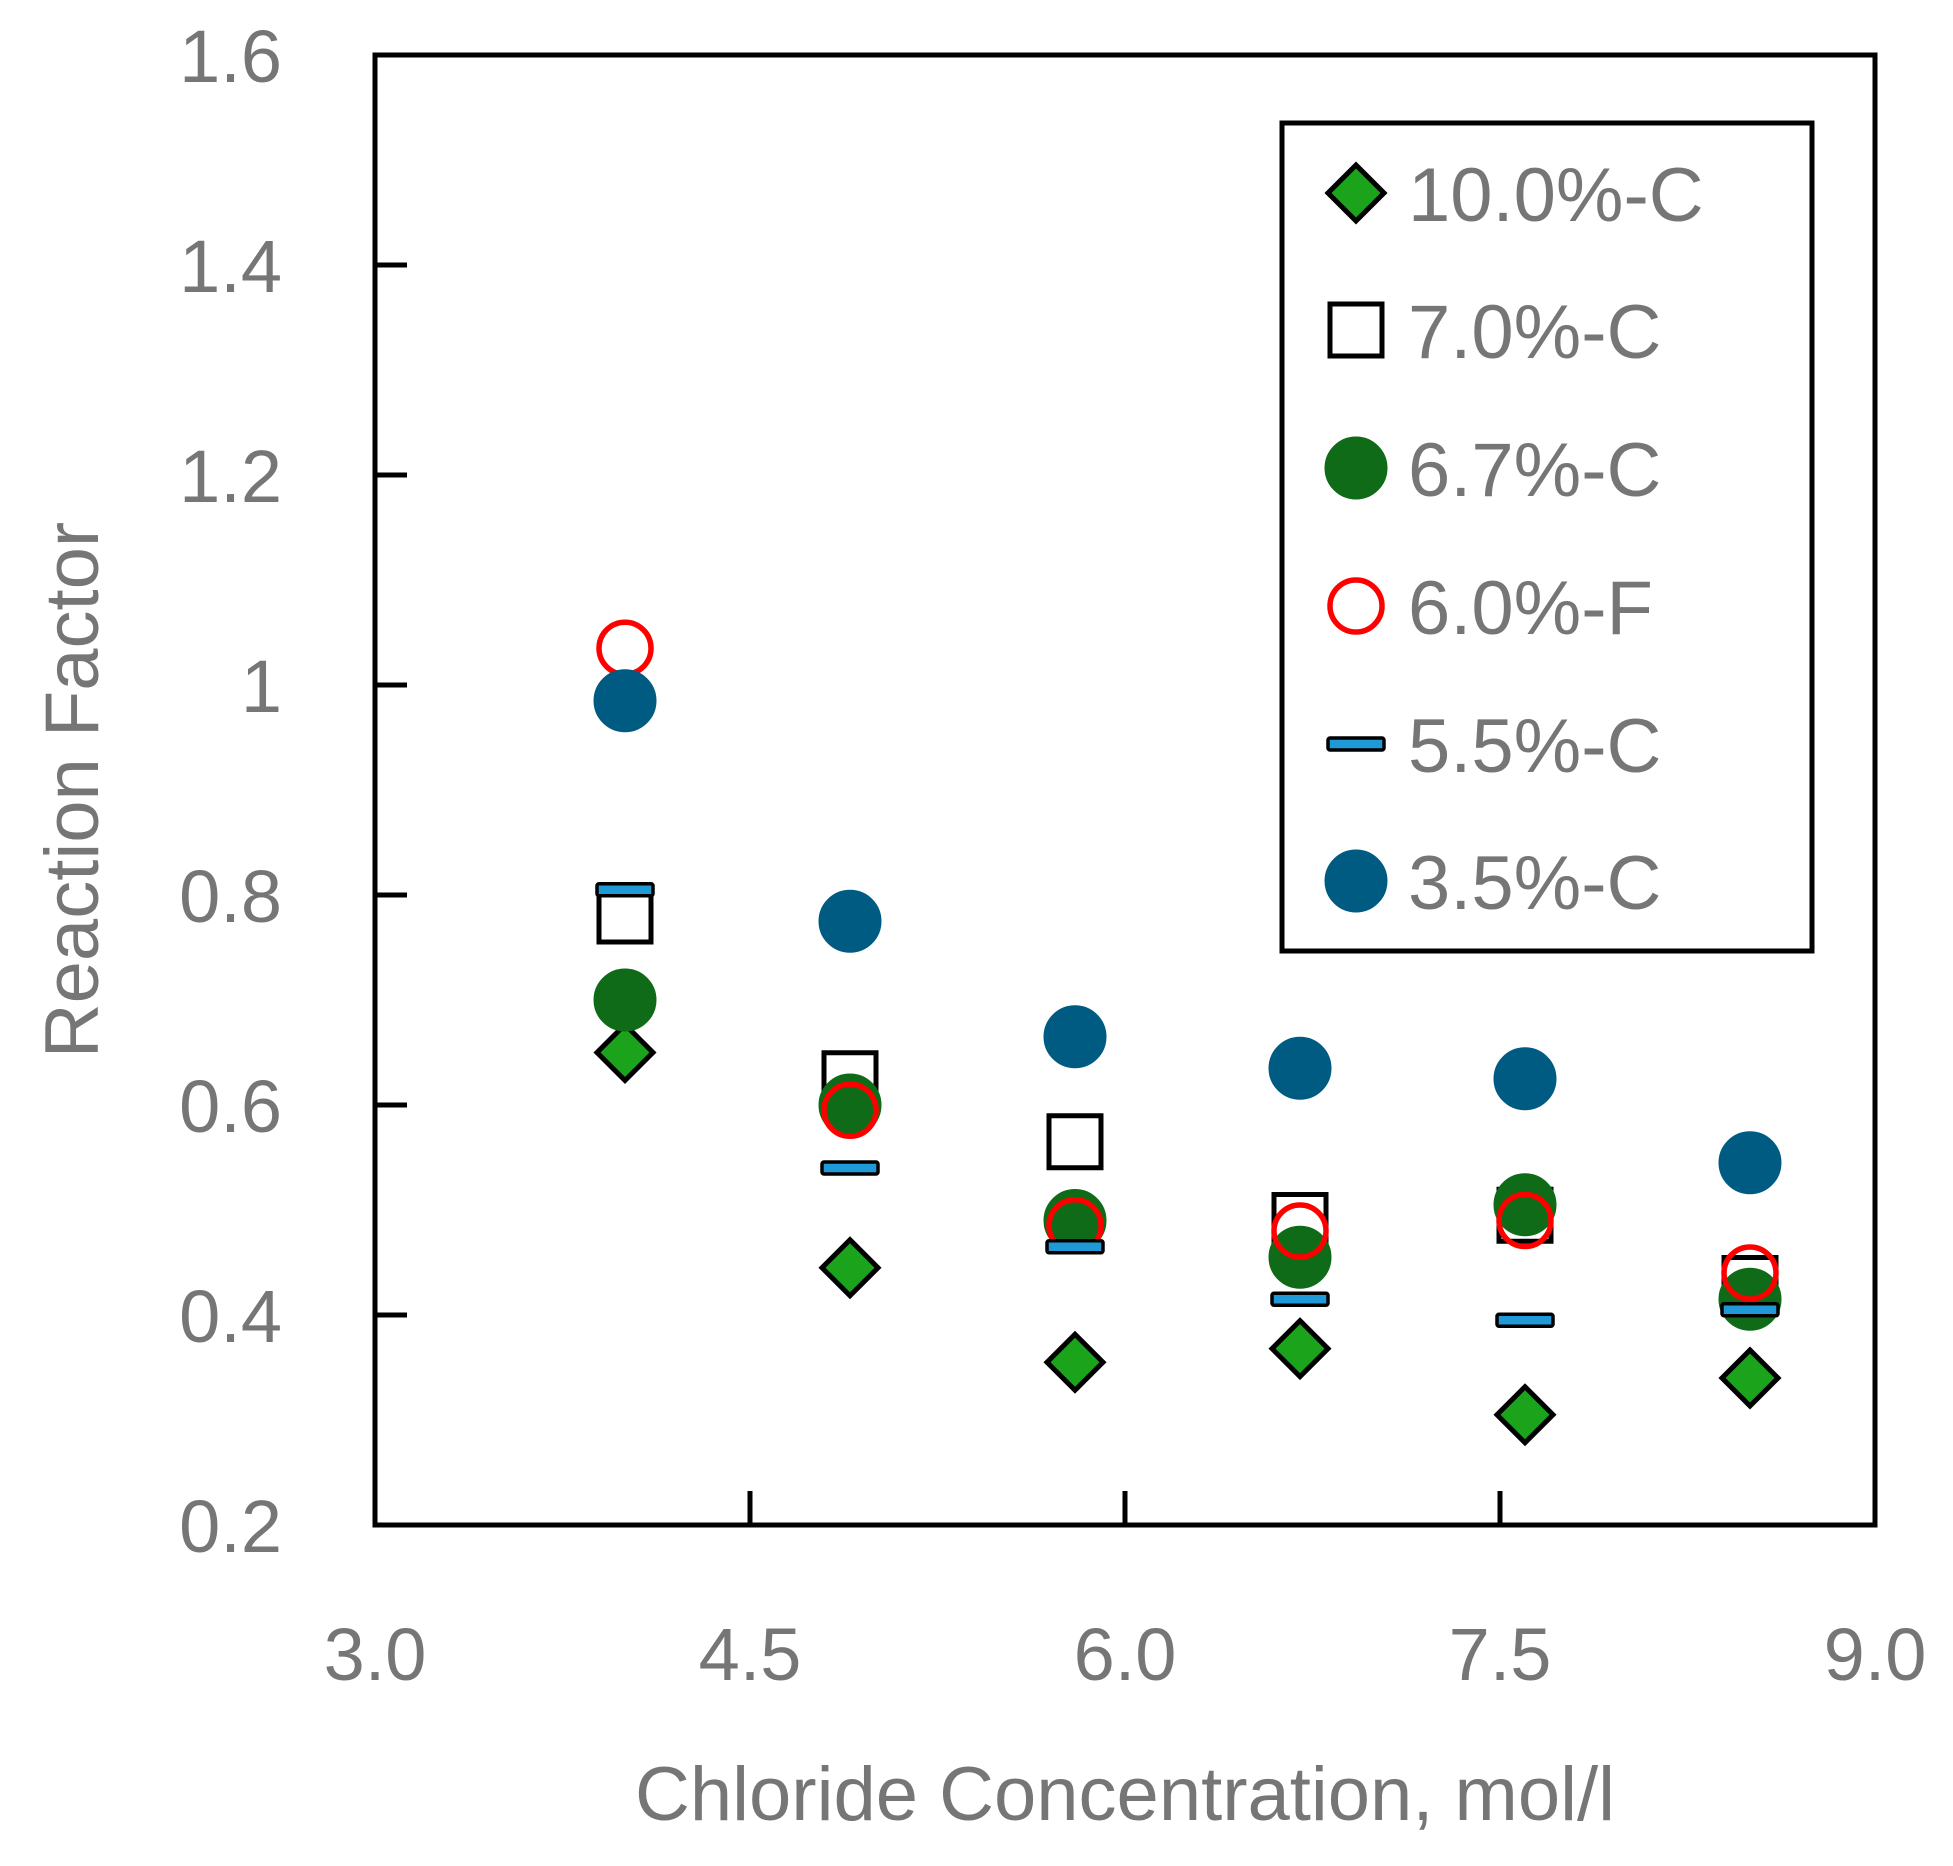 This screenshot has width=1953, height=1866. Describe the element at coordinates (230, 266) in the screenshot. I see `y-tick-label: 1.4` at that location.